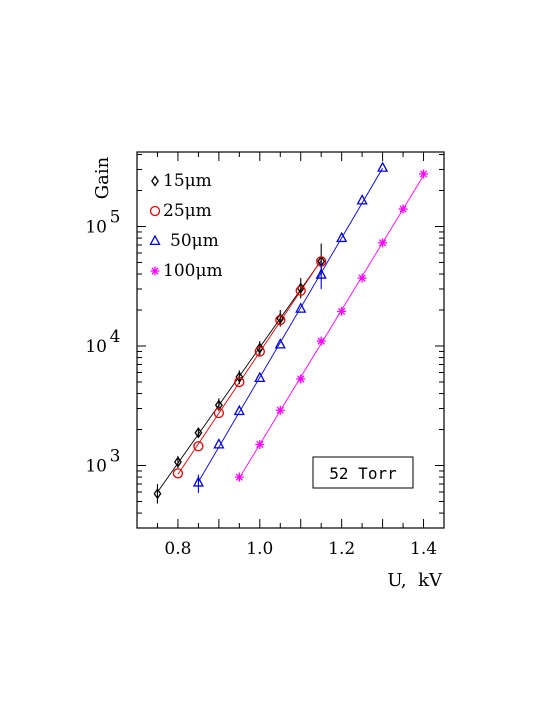 This screenshot has width=545, height=705. What do you see at coordinates (194, 241) in the screenshot?
I see `legend-label: 50μm` at bounding box center [194, 241].